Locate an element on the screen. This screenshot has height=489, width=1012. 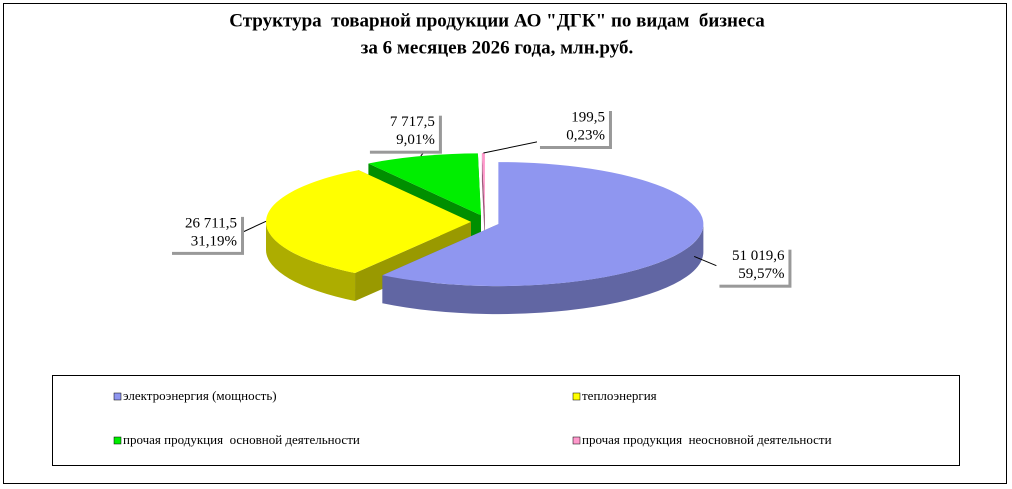
percent-label: 31,19% is located at coordinates (214, 241).